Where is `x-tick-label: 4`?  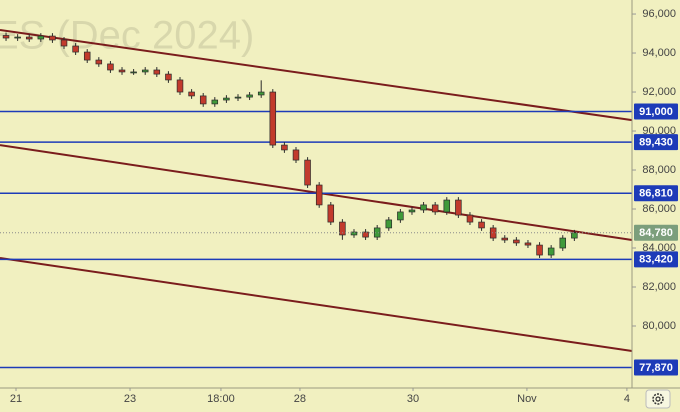
x-tick-label: 4 is located at coordinates (627, 399).